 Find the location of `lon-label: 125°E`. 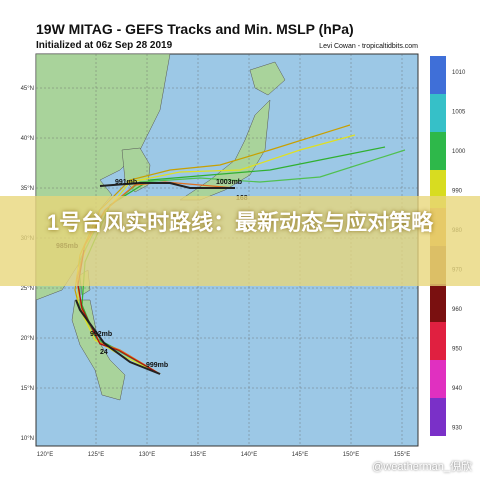

lon-label: 125°E is located at coordinates (96, 455).